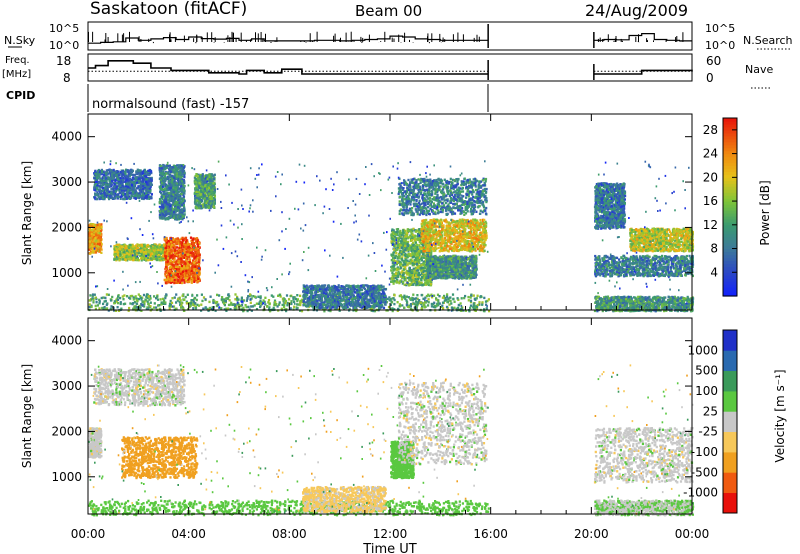 The width and height of the screenshot is (800, 554). I want to click on freq-ytick-top: 18, so click(63, 61).